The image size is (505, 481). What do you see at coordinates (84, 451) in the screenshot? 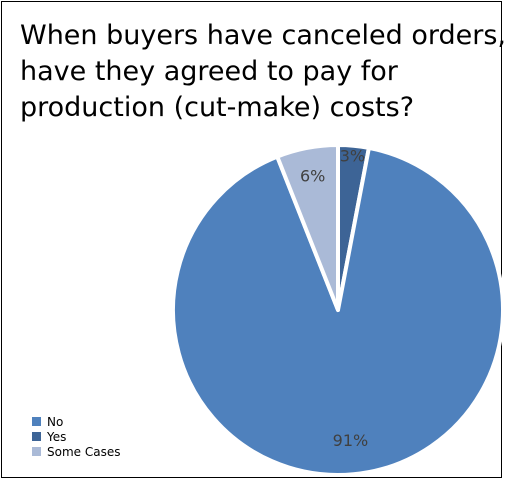
I see `legend-label-some-cases: Some Cases` at bounding box center [84, 451].